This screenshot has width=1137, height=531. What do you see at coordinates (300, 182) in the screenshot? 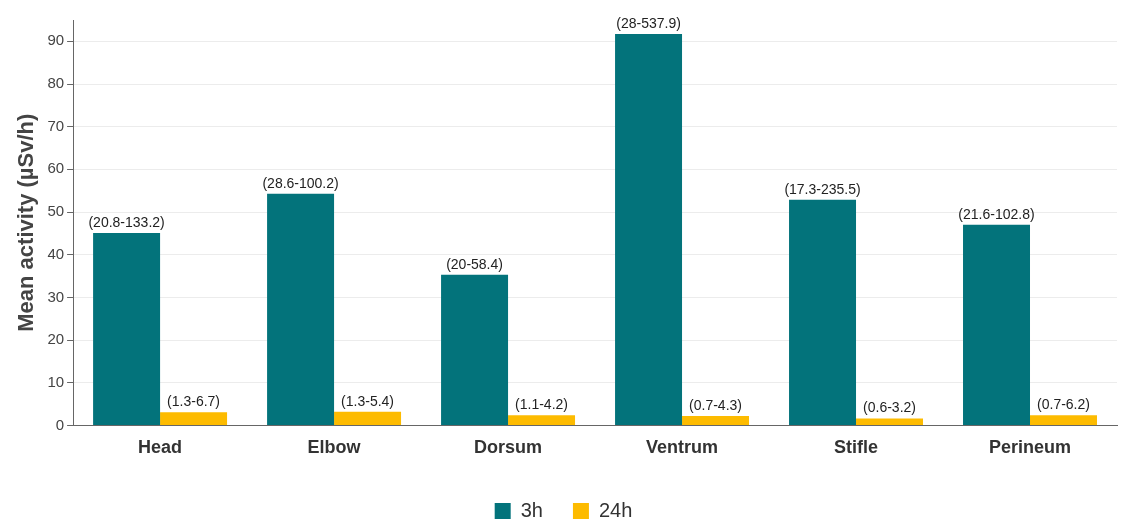
I see `data-label: (28.6-100.2)` at bounding box center [300, 182].